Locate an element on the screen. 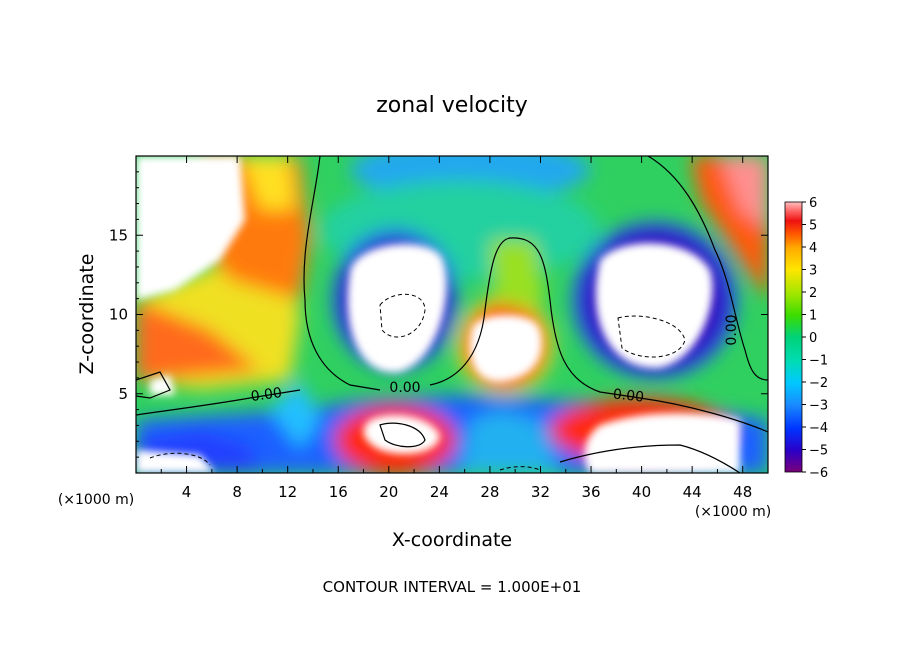 The width and height of the screenshot is (904, 654). colorbar: 6 5 4 3 2 1 0 −1 −2 −3 −4 −5 −6 is located at coordinates (806, 338).